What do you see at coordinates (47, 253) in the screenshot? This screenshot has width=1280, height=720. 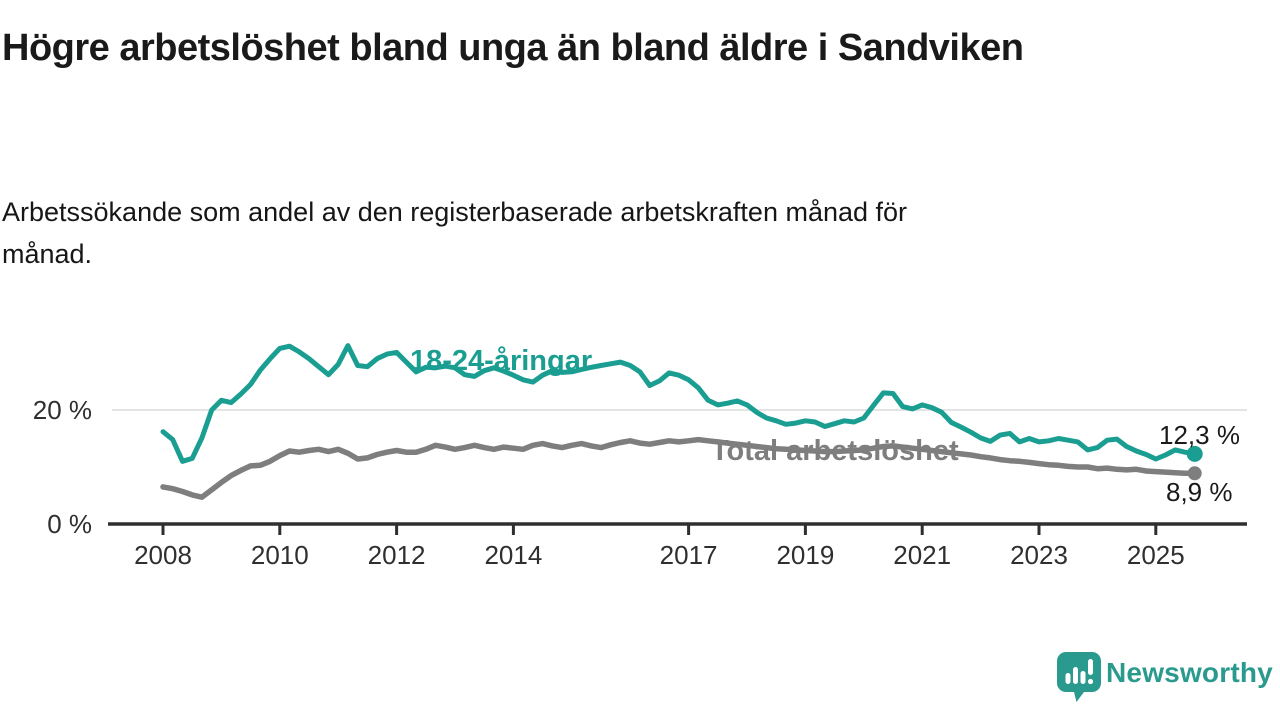 I see `chart-subtitle-line2: månad.` at bounding box center [47, 253].